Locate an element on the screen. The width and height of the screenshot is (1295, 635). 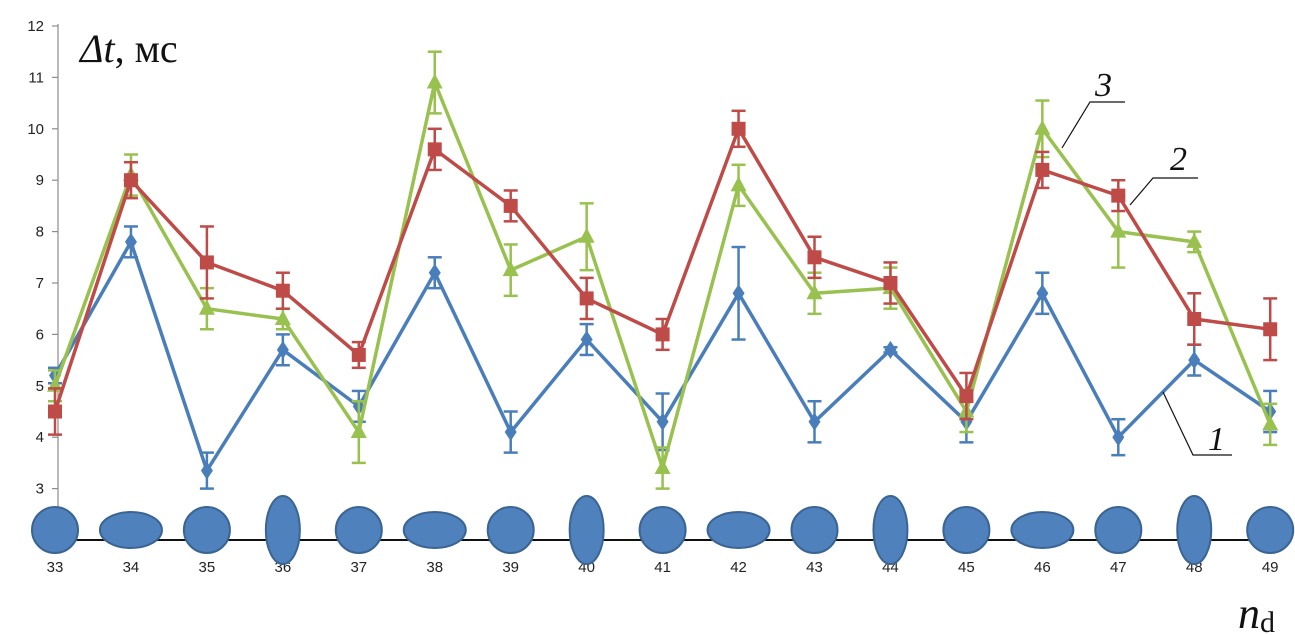
x-tick-label: 39 is located at coordinates (510, 567).